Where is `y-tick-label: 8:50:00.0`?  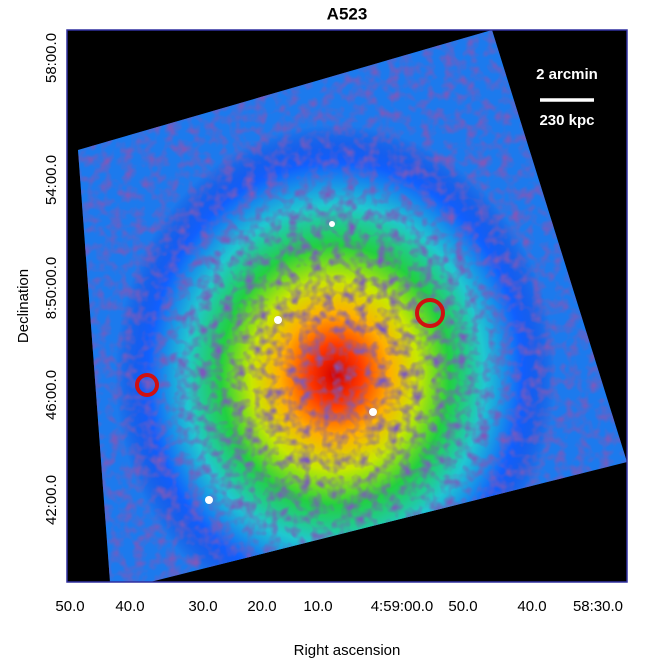 y-tick-label: 8:50:00.0 is located at coordinates (51, 288).